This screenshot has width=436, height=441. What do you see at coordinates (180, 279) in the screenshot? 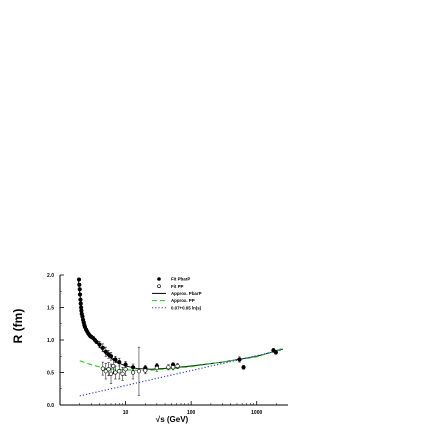
I see `legend-label: Fit PbarP` at bounding box center [180, 279].